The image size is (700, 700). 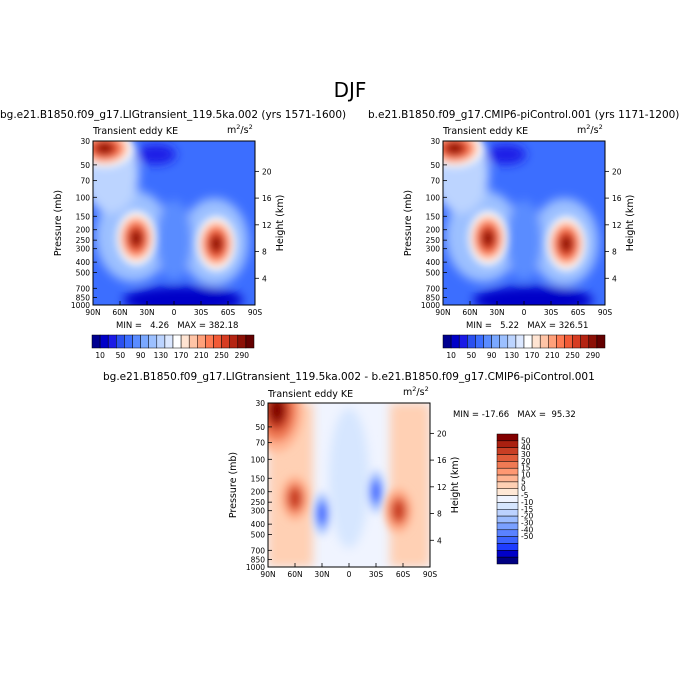 What do you see at coordinates (514, 415) in the screenshot?
I see `min-max-label-3: MIN = -17.66 MAX = 95.32` at bounding box center [514, 415].